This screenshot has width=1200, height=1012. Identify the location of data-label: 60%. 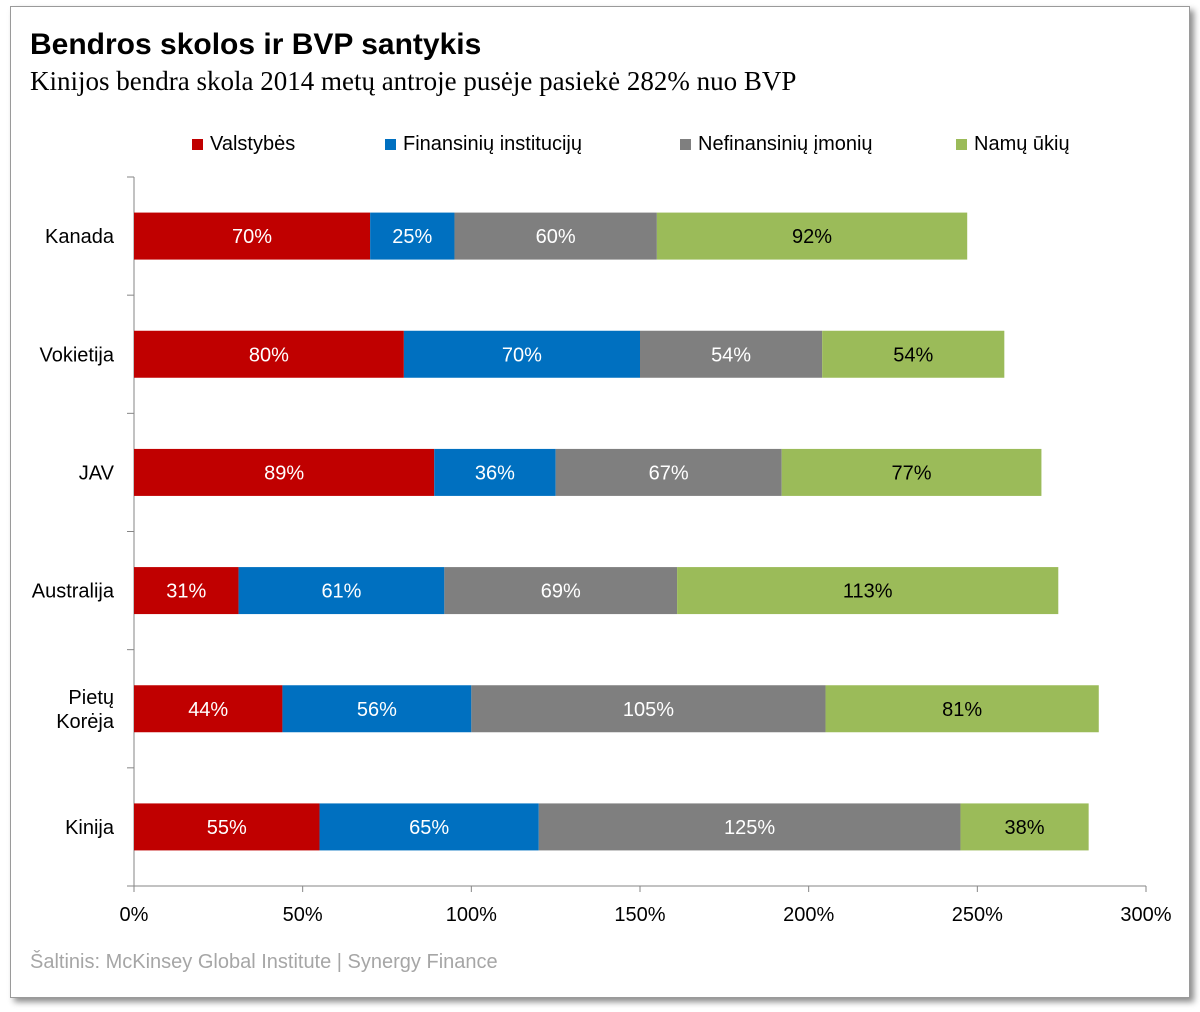
(556, 237).